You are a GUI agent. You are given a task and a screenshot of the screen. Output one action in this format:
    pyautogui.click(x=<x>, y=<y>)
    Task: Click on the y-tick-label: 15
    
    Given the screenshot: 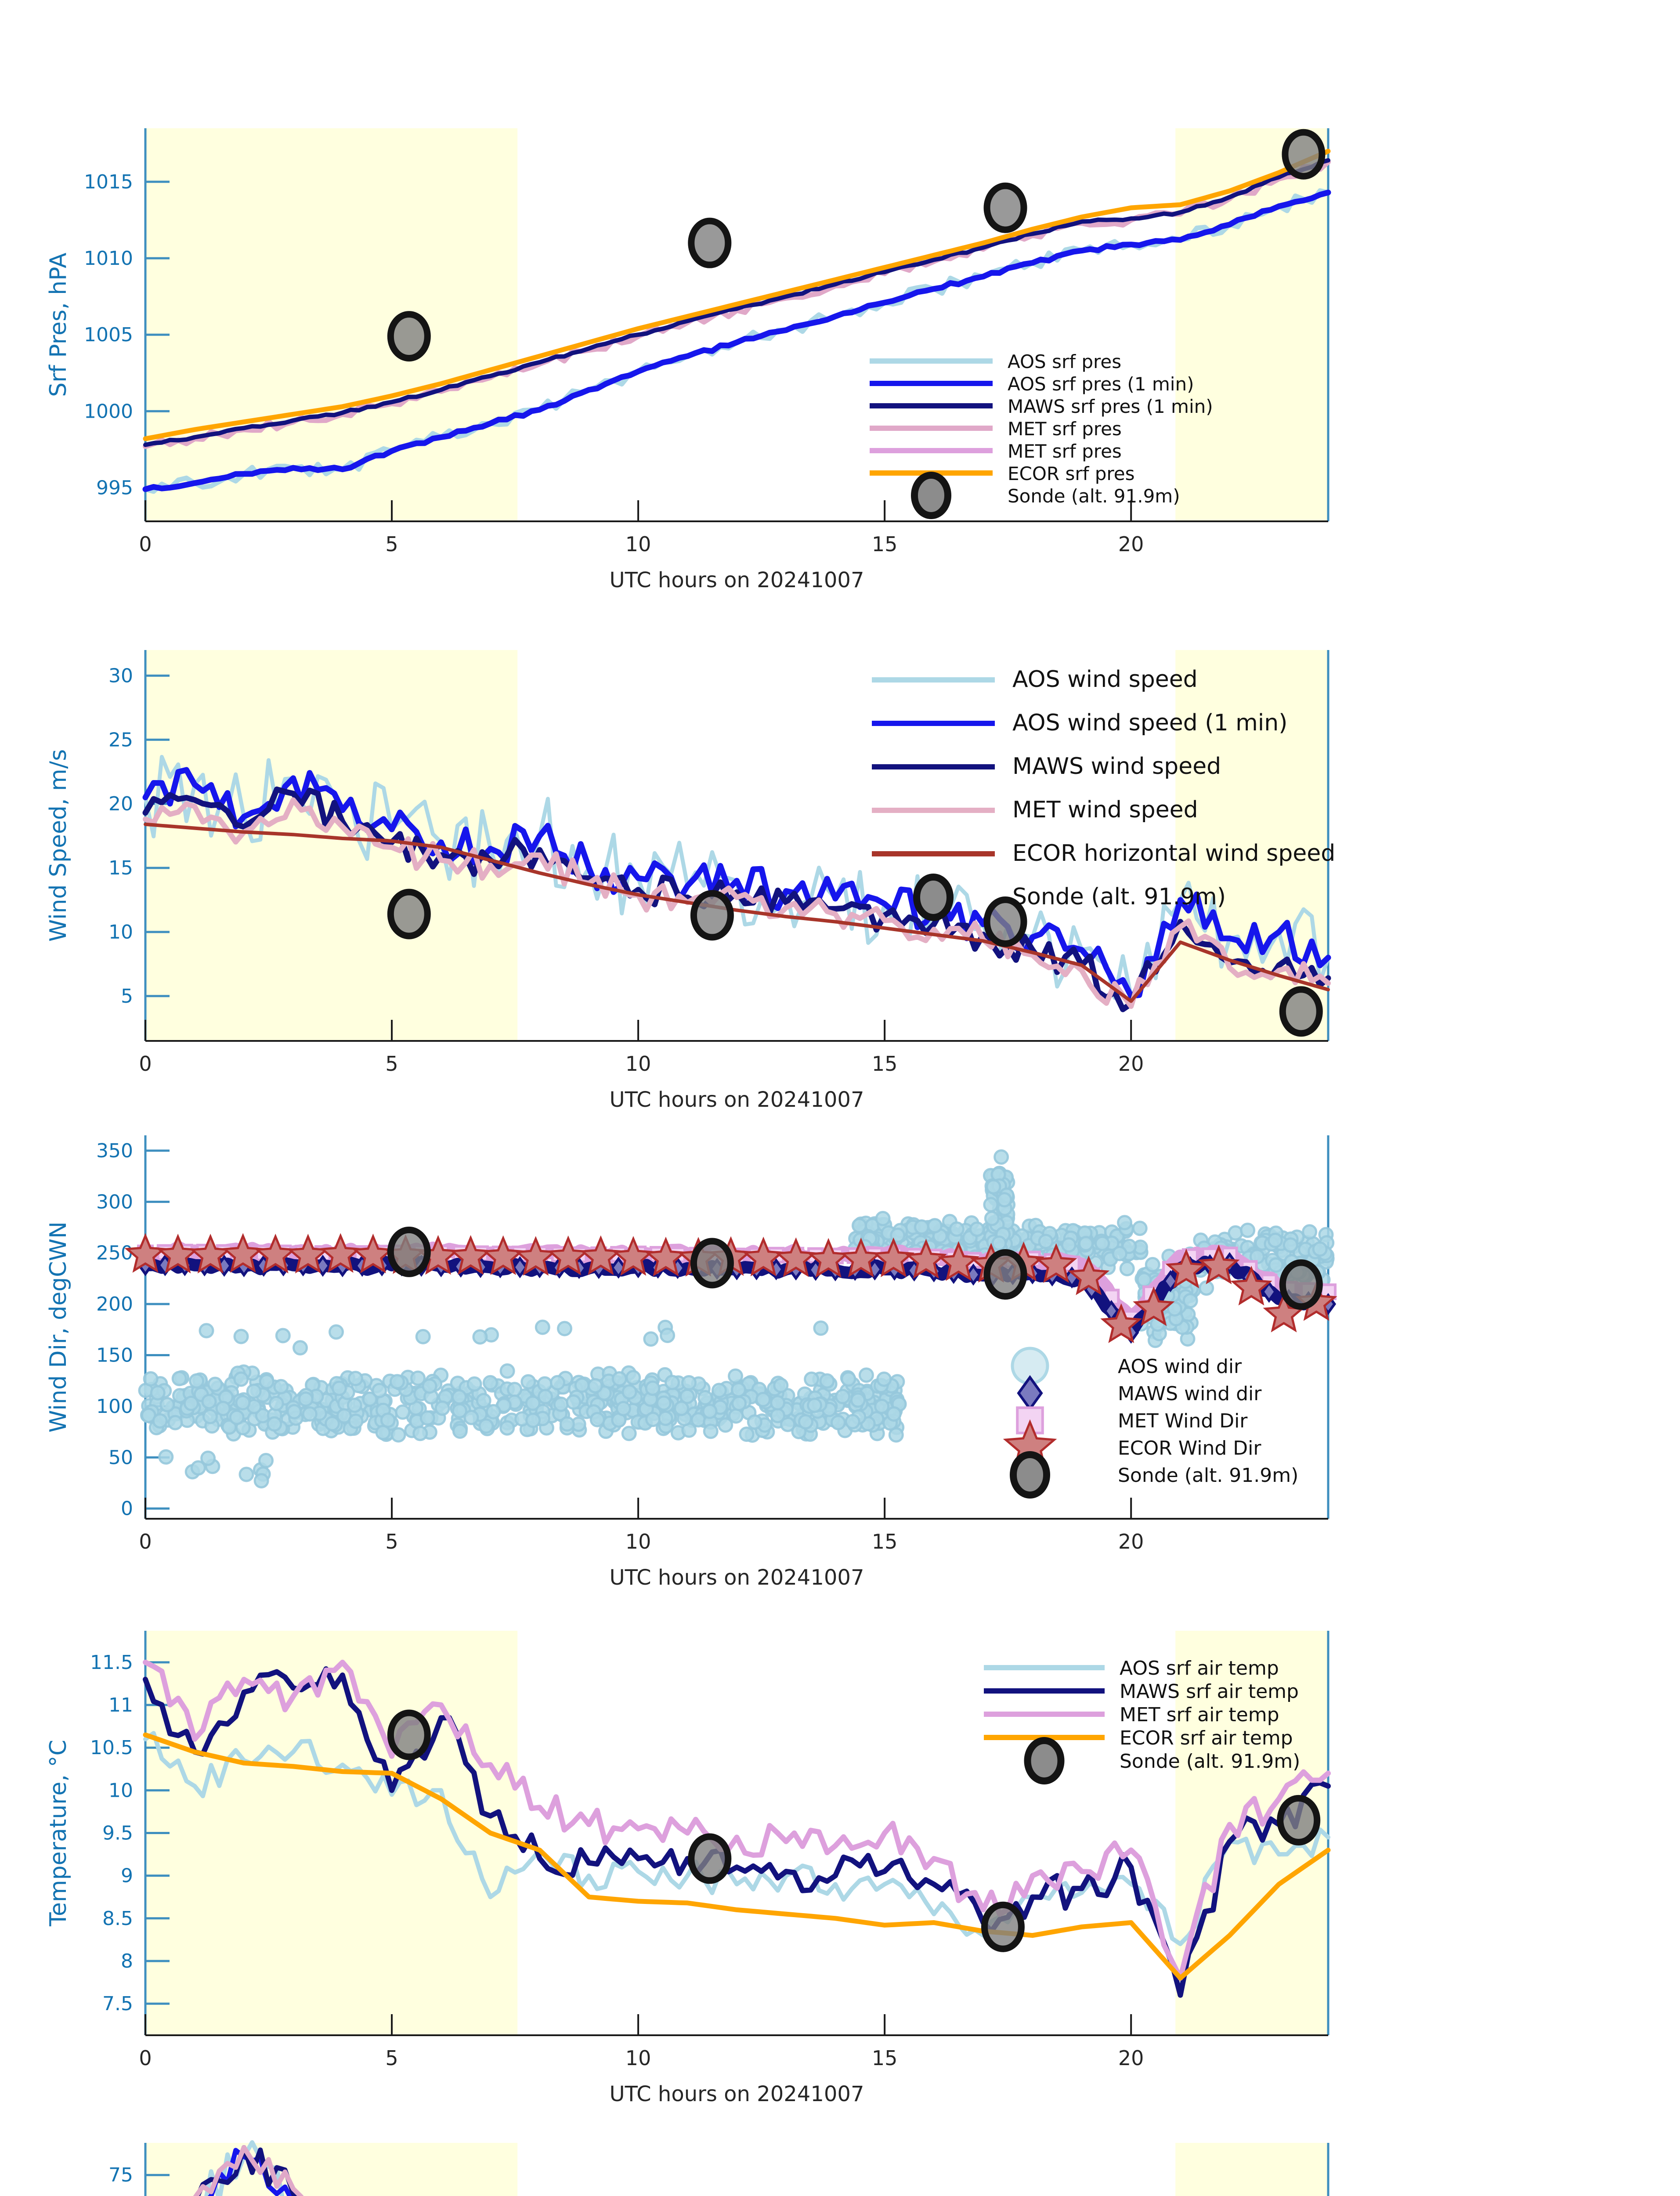 What is the action you would take?
    pyautogui.click(x=121, y=868)
    